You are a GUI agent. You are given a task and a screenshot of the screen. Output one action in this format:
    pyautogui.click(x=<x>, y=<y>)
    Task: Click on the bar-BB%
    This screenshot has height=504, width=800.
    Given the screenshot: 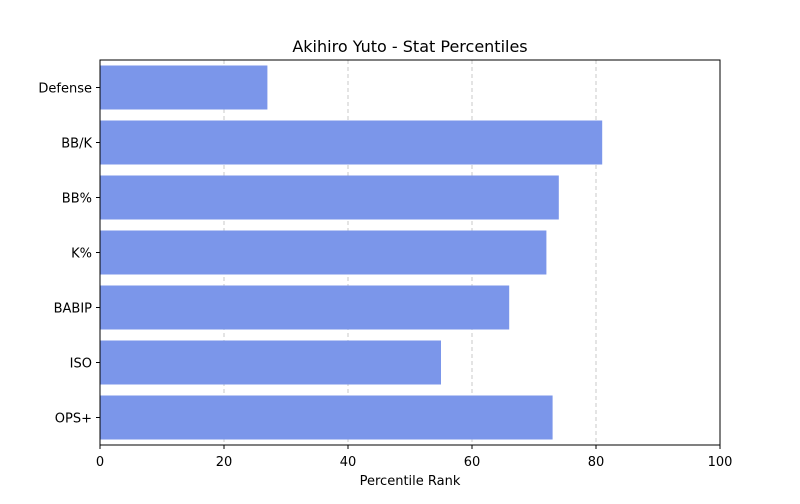 What is the action you would take?
    pyautogui.click(x=329, y=197)
    